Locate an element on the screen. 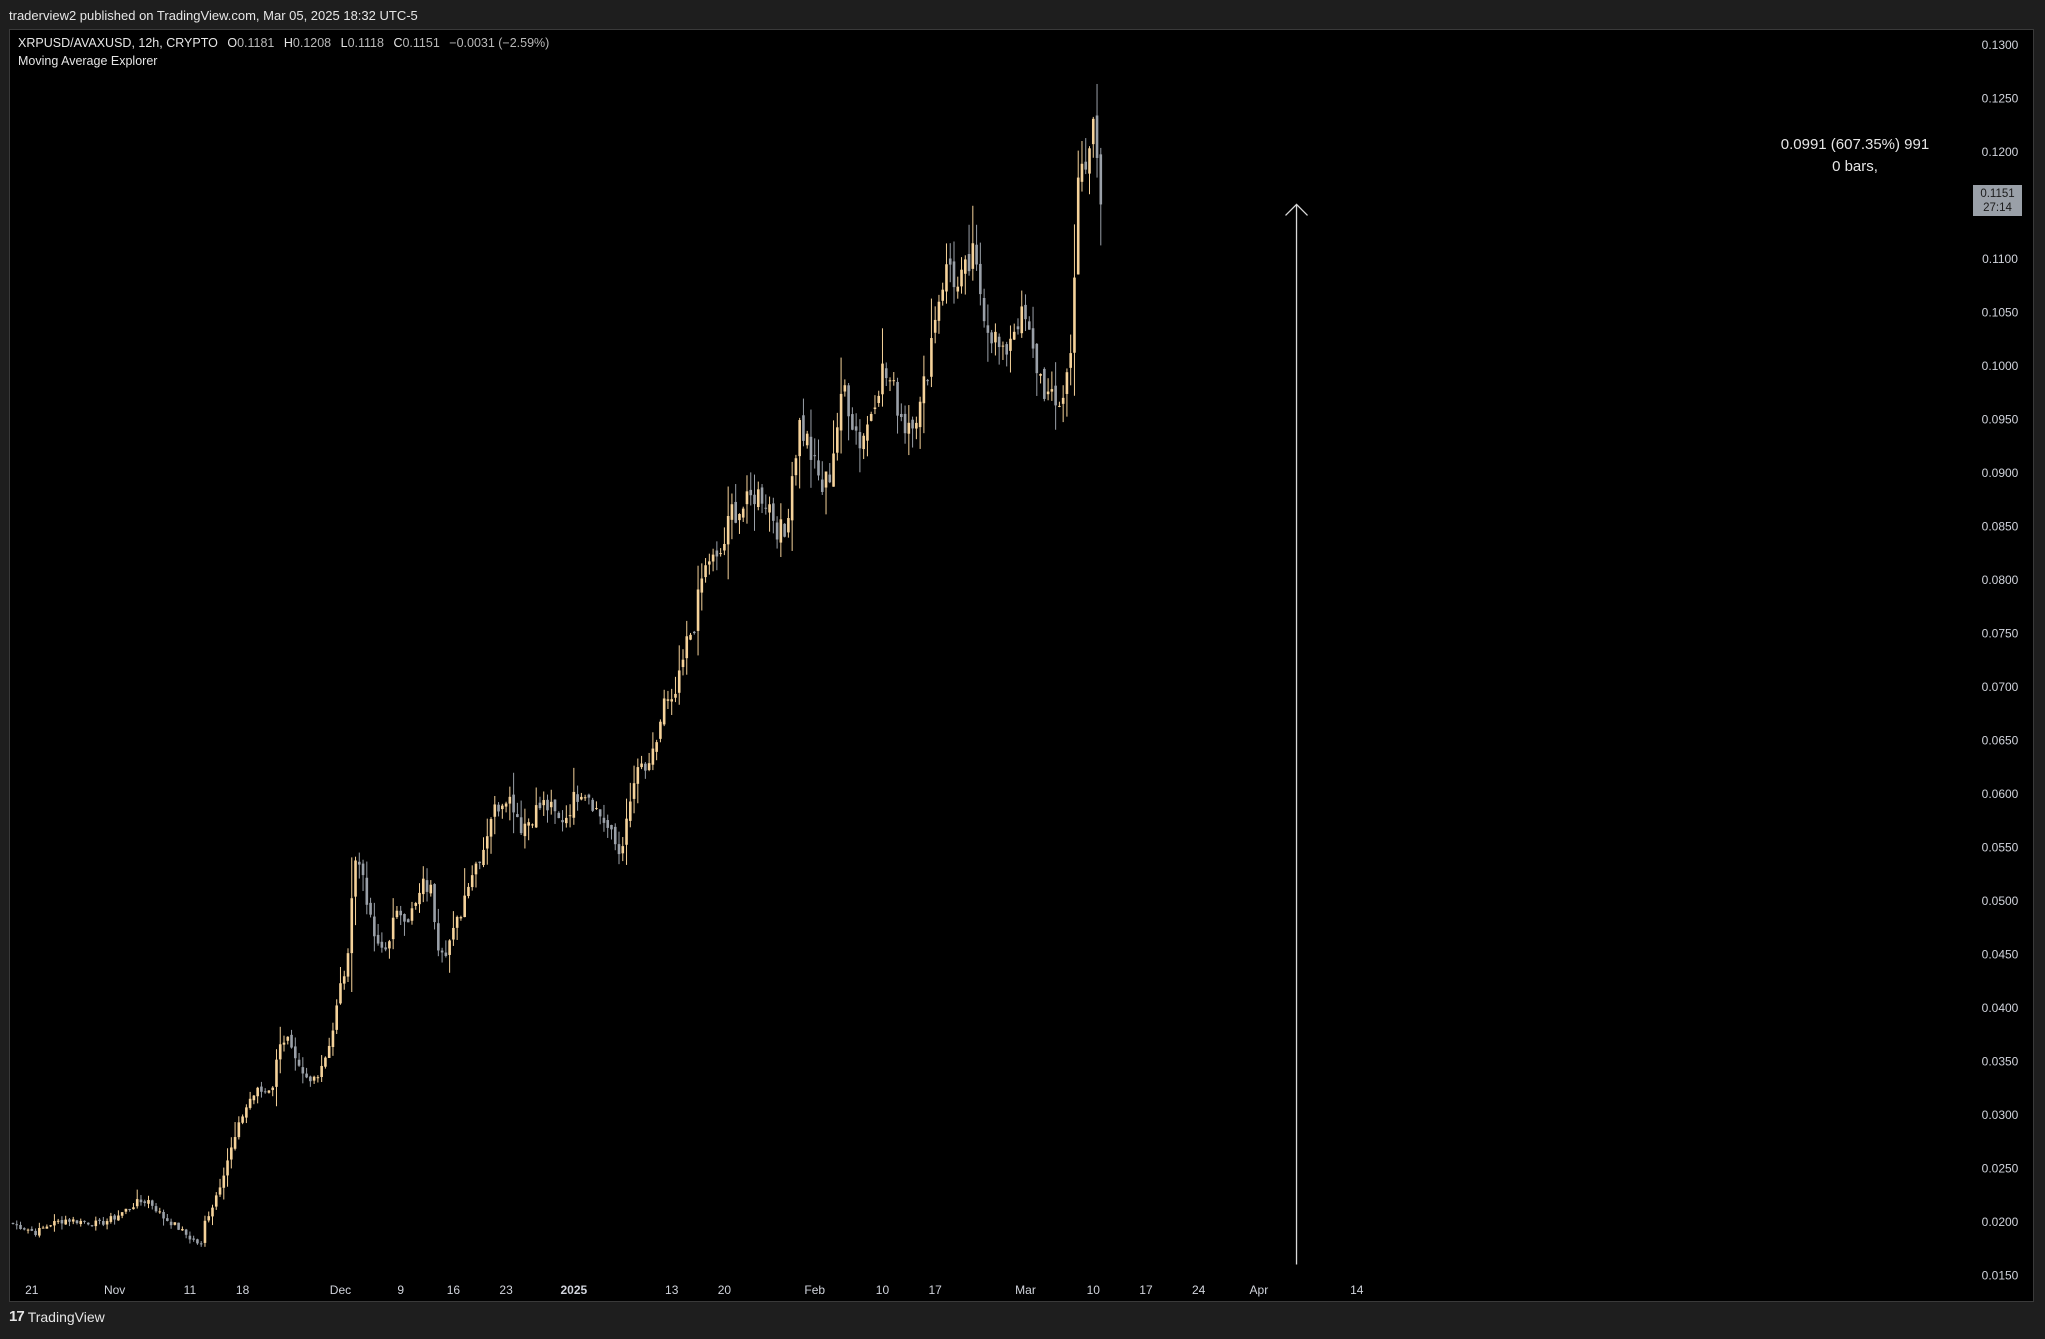  indicator-title: Moving Average Explorer is located at coordinates (88, 61).